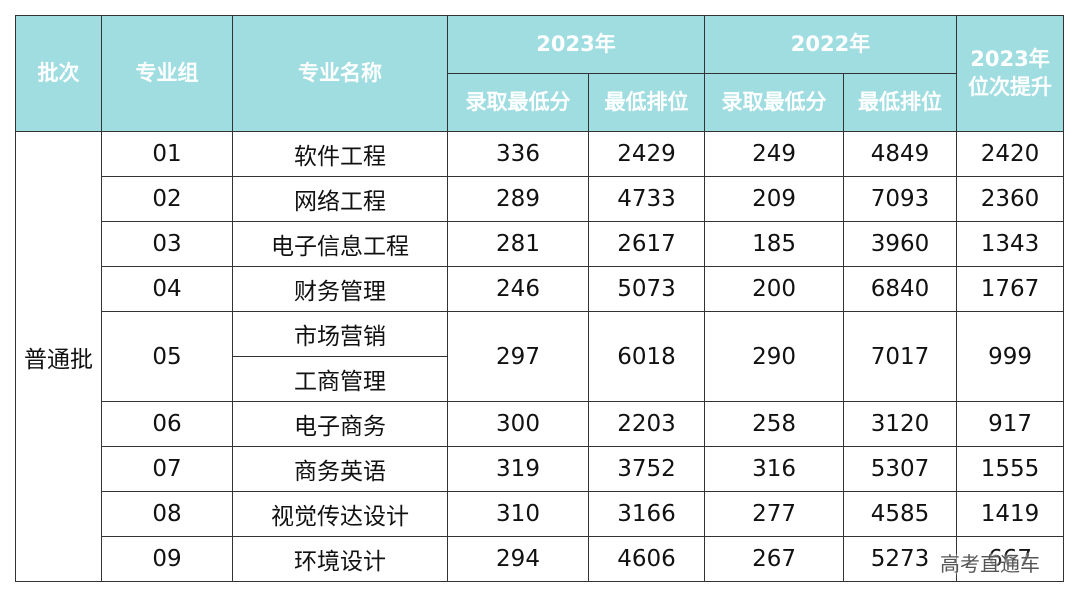 This screenshot has width=1080, height=600. I want to click on group-cell: 05, so click(167, 356).